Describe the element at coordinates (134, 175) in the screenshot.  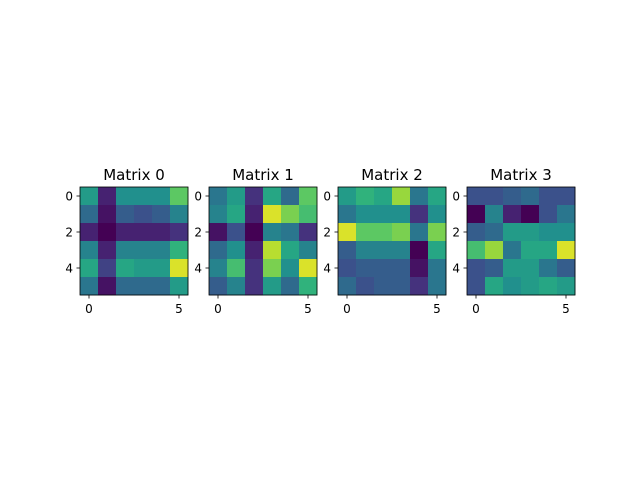
I see `panel-title: Matrix 0` at that location.